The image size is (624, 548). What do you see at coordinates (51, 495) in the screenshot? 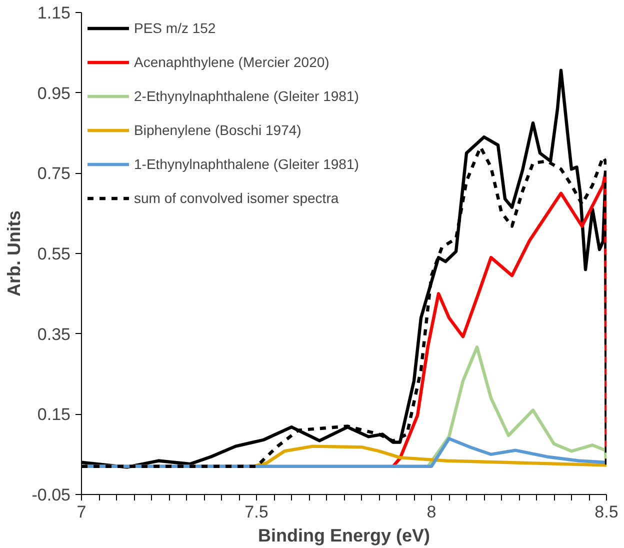
I see `y-tick-label: -0.05` at bounding box center [51, 495].